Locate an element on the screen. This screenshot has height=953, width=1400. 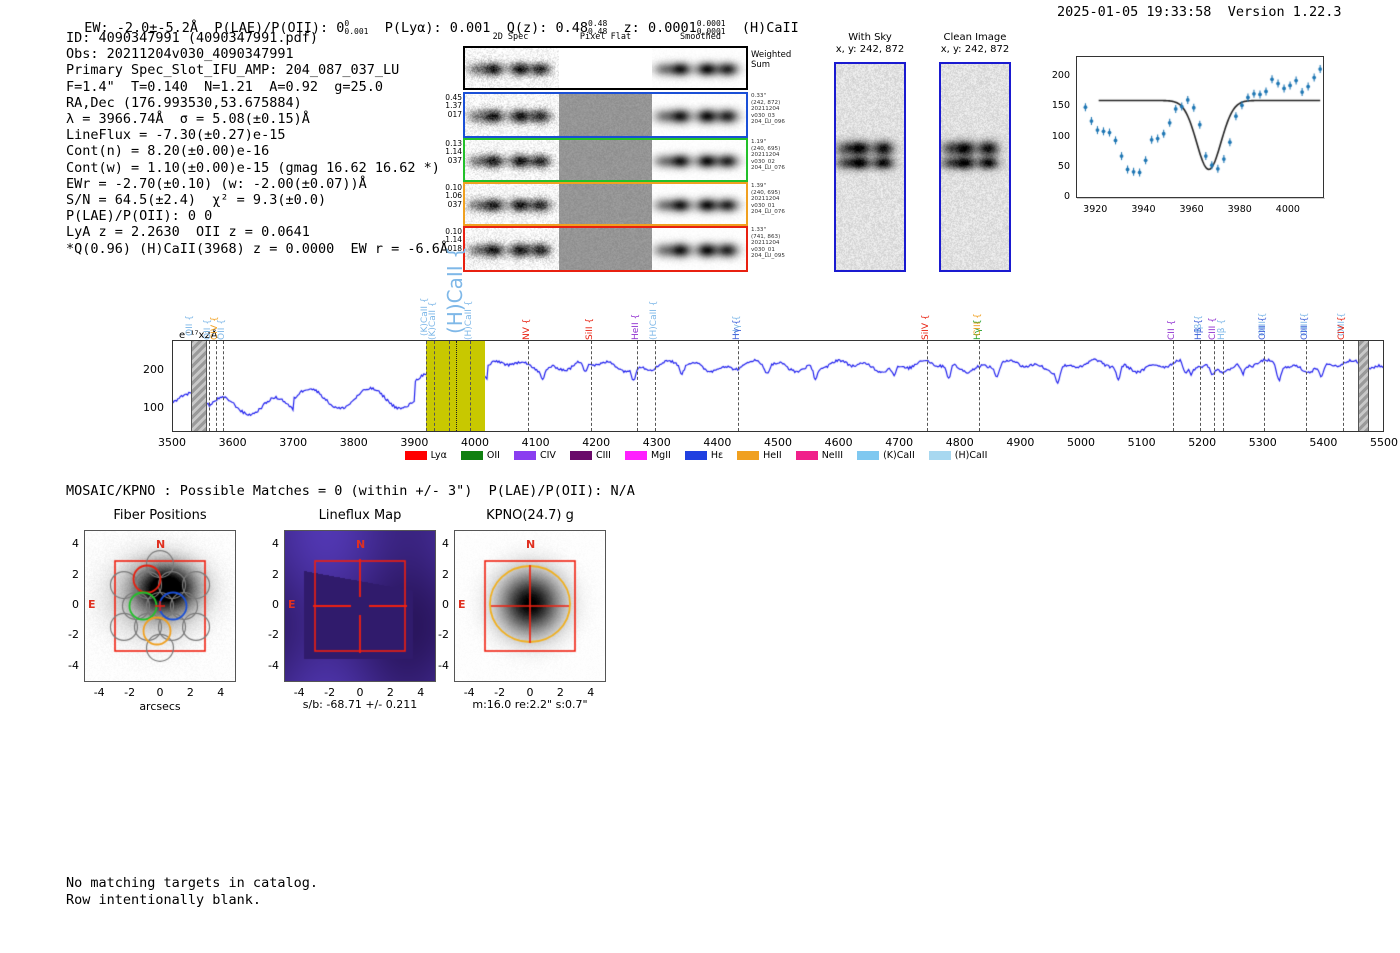
spectrum-line-label: CII { is located at coordinates (1171, 329).